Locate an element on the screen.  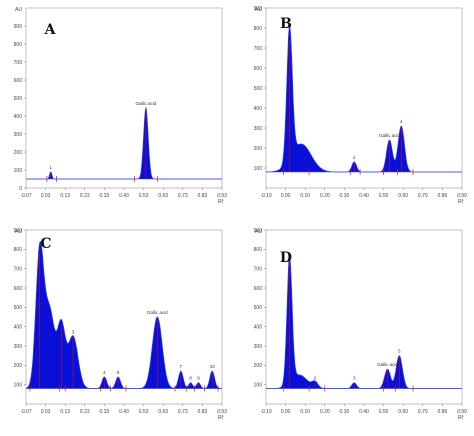
x-tick-label-d-1: 0.00 is located at coordinates (286, 412).